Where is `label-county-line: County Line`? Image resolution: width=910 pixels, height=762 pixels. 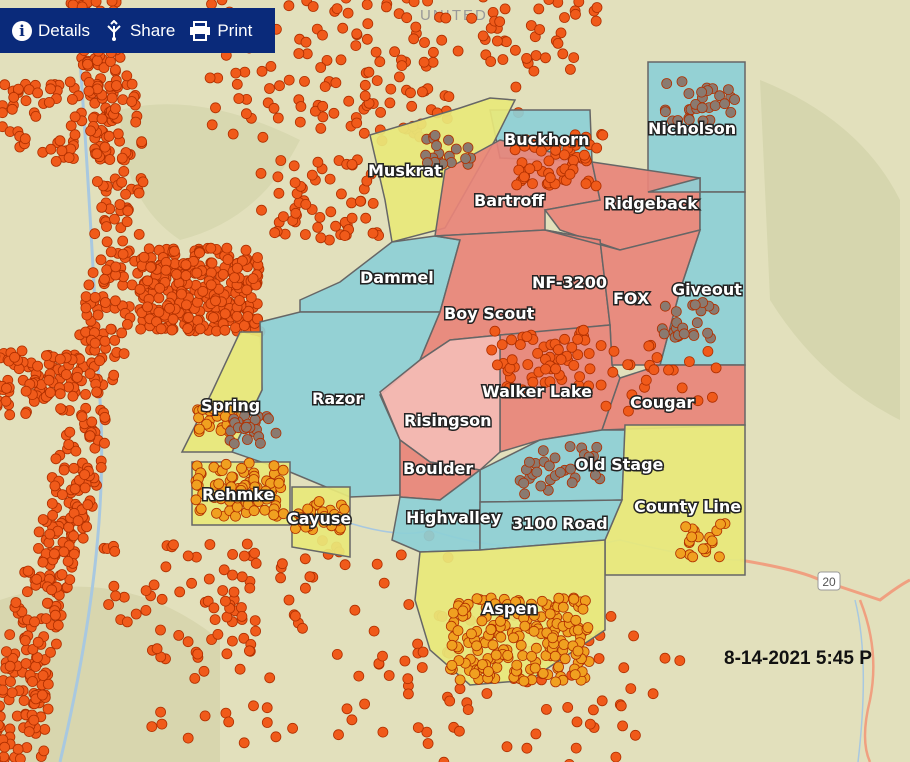 label-county-line: County Line is located at coordinates (687, 506).